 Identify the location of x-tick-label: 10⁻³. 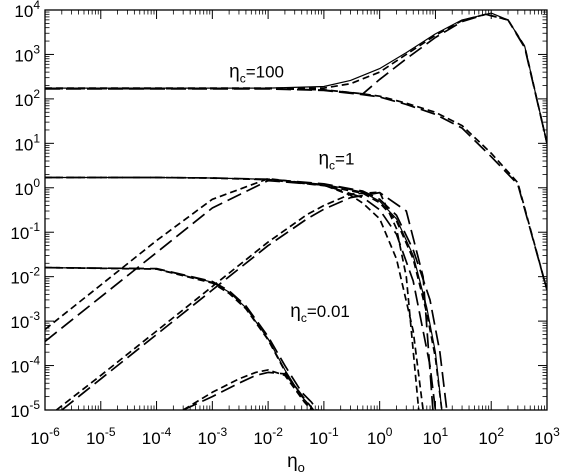
(213, 436).